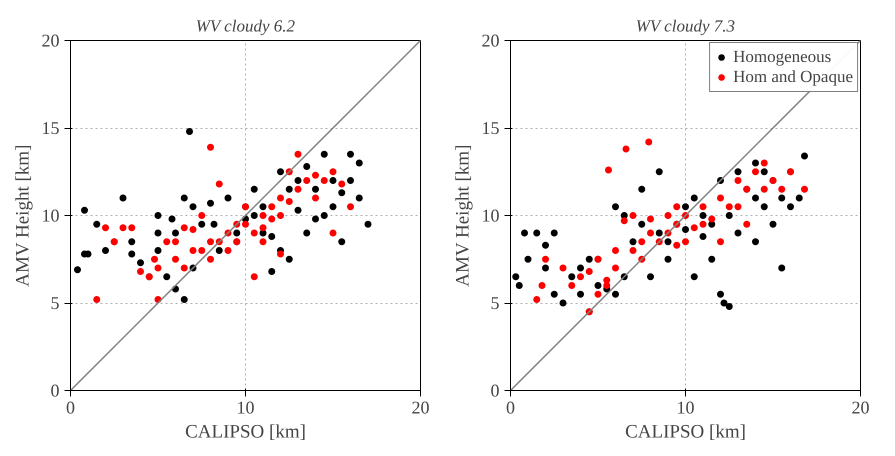 The image size is (895, 456). Describe the element at coordinates (782, 57) in the screenshot. I see `legend-label: Homogeneous` at that location.